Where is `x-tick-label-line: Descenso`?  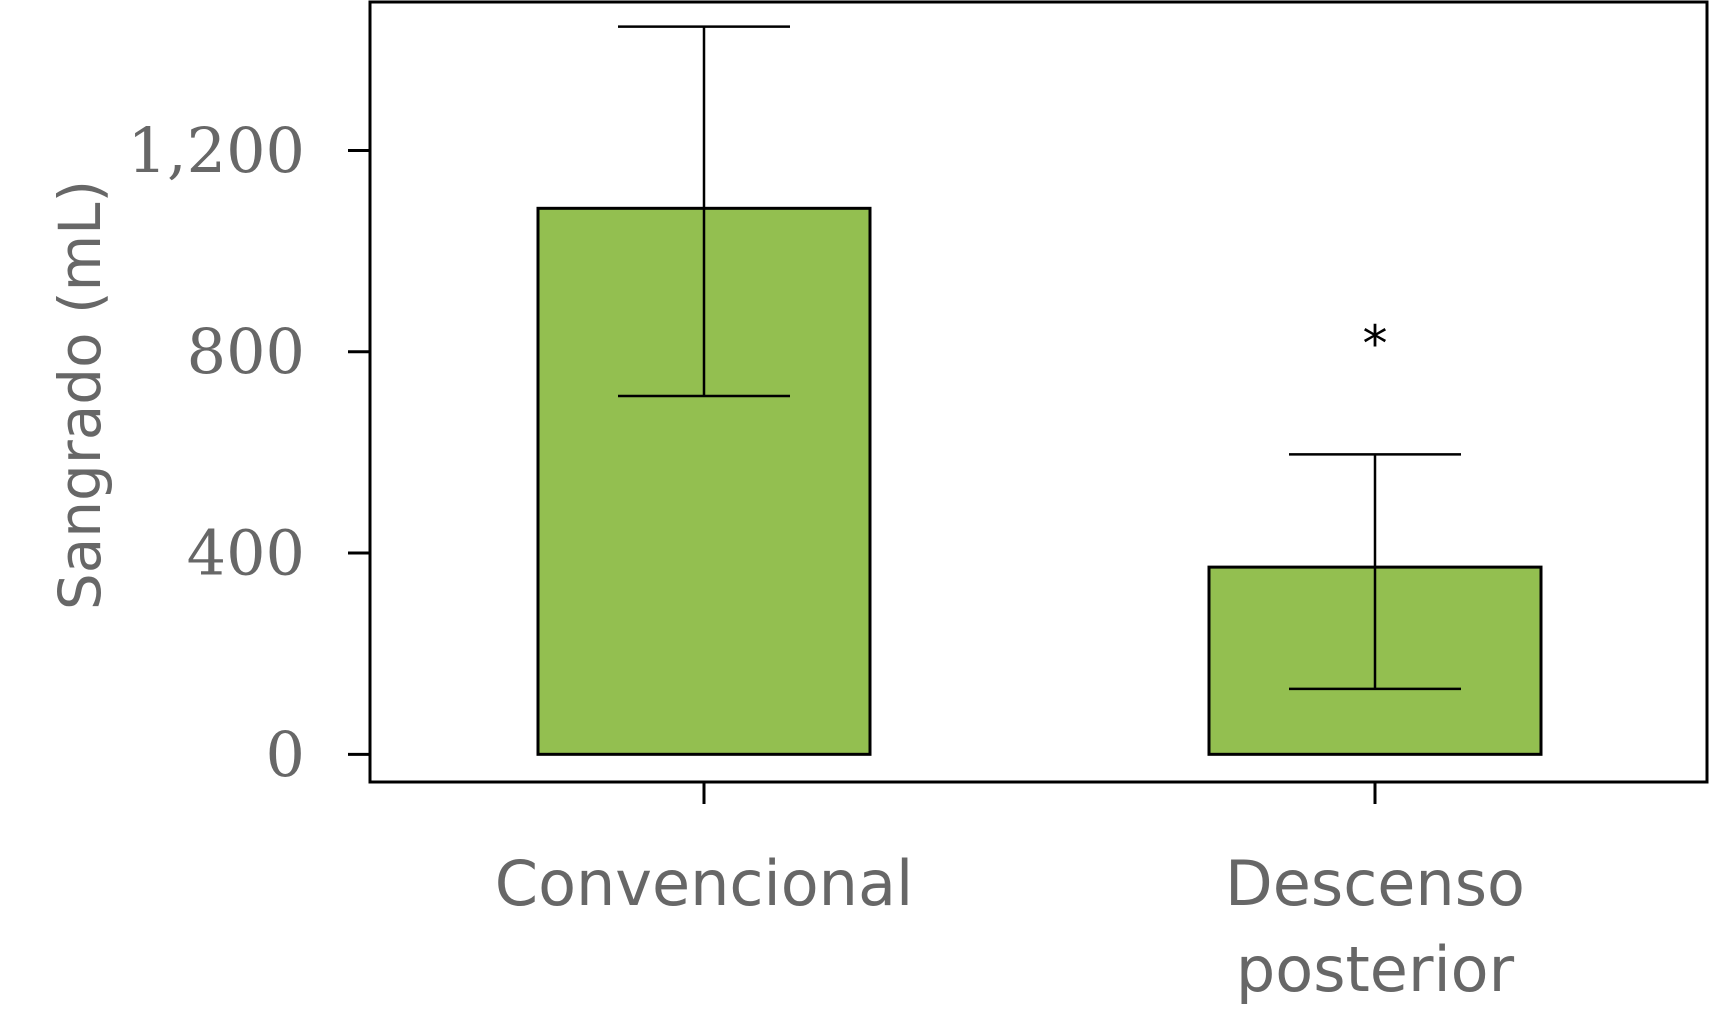
x-tick-label-line: Descenso is located at coordinates (1375, 883).